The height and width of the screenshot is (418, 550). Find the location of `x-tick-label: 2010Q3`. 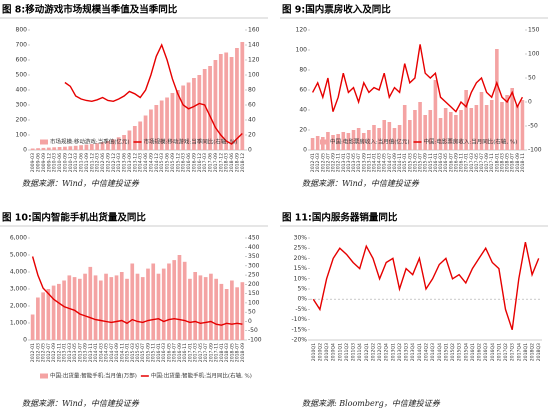

x-tick-label: 2010Q3 is located at coordinates (327, 352).